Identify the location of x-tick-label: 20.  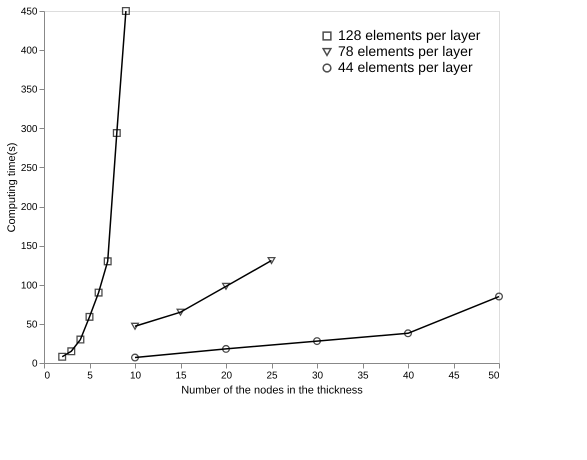
(226, 376).